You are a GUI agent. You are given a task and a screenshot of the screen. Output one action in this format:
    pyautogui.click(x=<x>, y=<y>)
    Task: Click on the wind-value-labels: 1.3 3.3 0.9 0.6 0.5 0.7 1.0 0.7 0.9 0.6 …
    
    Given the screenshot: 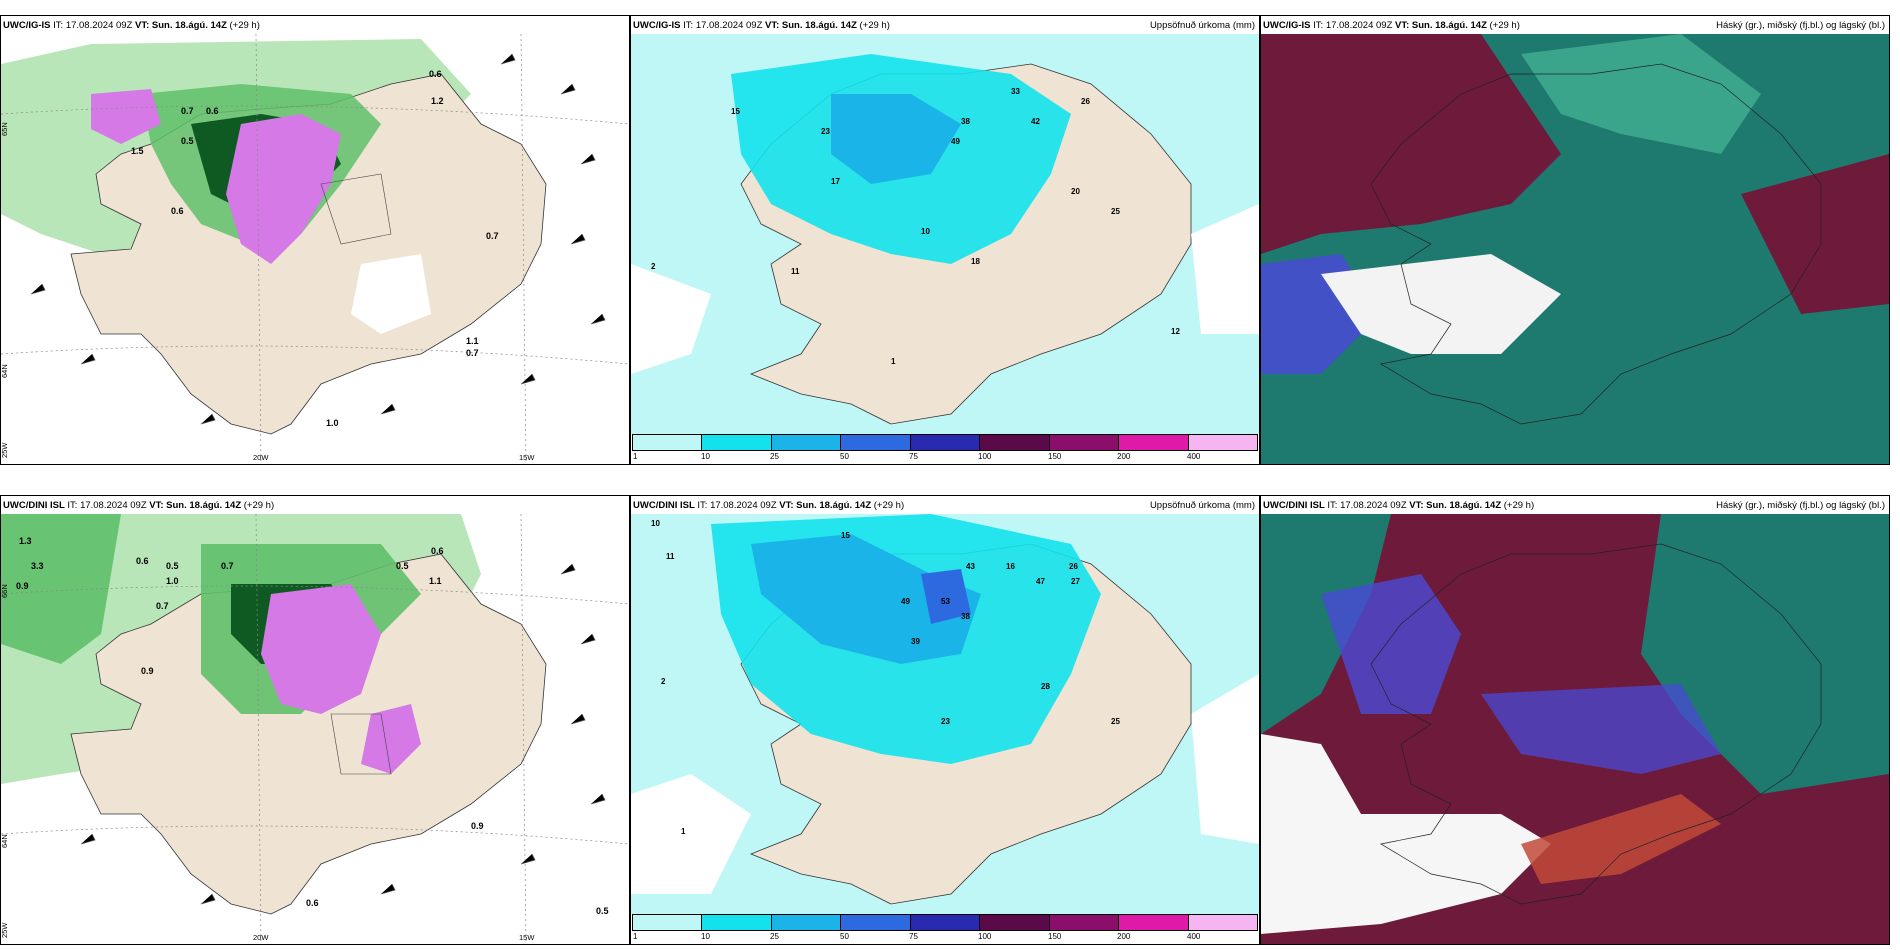 What is the action you would take?
    pyautogui.click(x=312, y=726)
    